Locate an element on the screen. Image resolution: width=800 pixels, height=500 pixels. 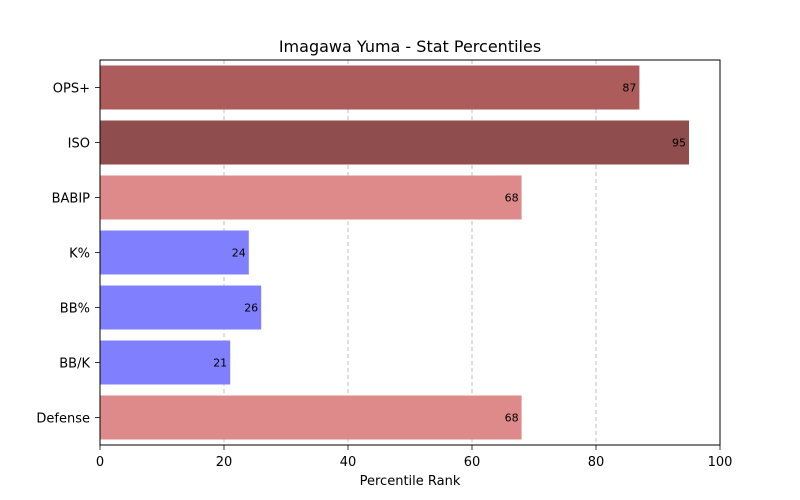
y-tick-label: Defense is located at coordinates (63, 419).